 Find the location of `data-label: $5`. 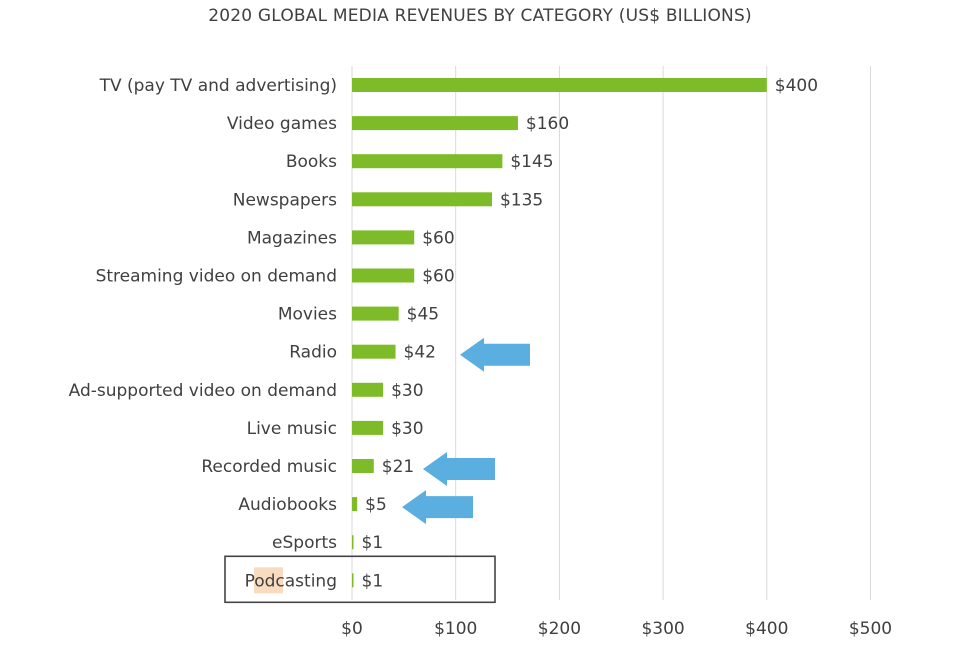

data-label: $5 is located at coordinates (376, 505).